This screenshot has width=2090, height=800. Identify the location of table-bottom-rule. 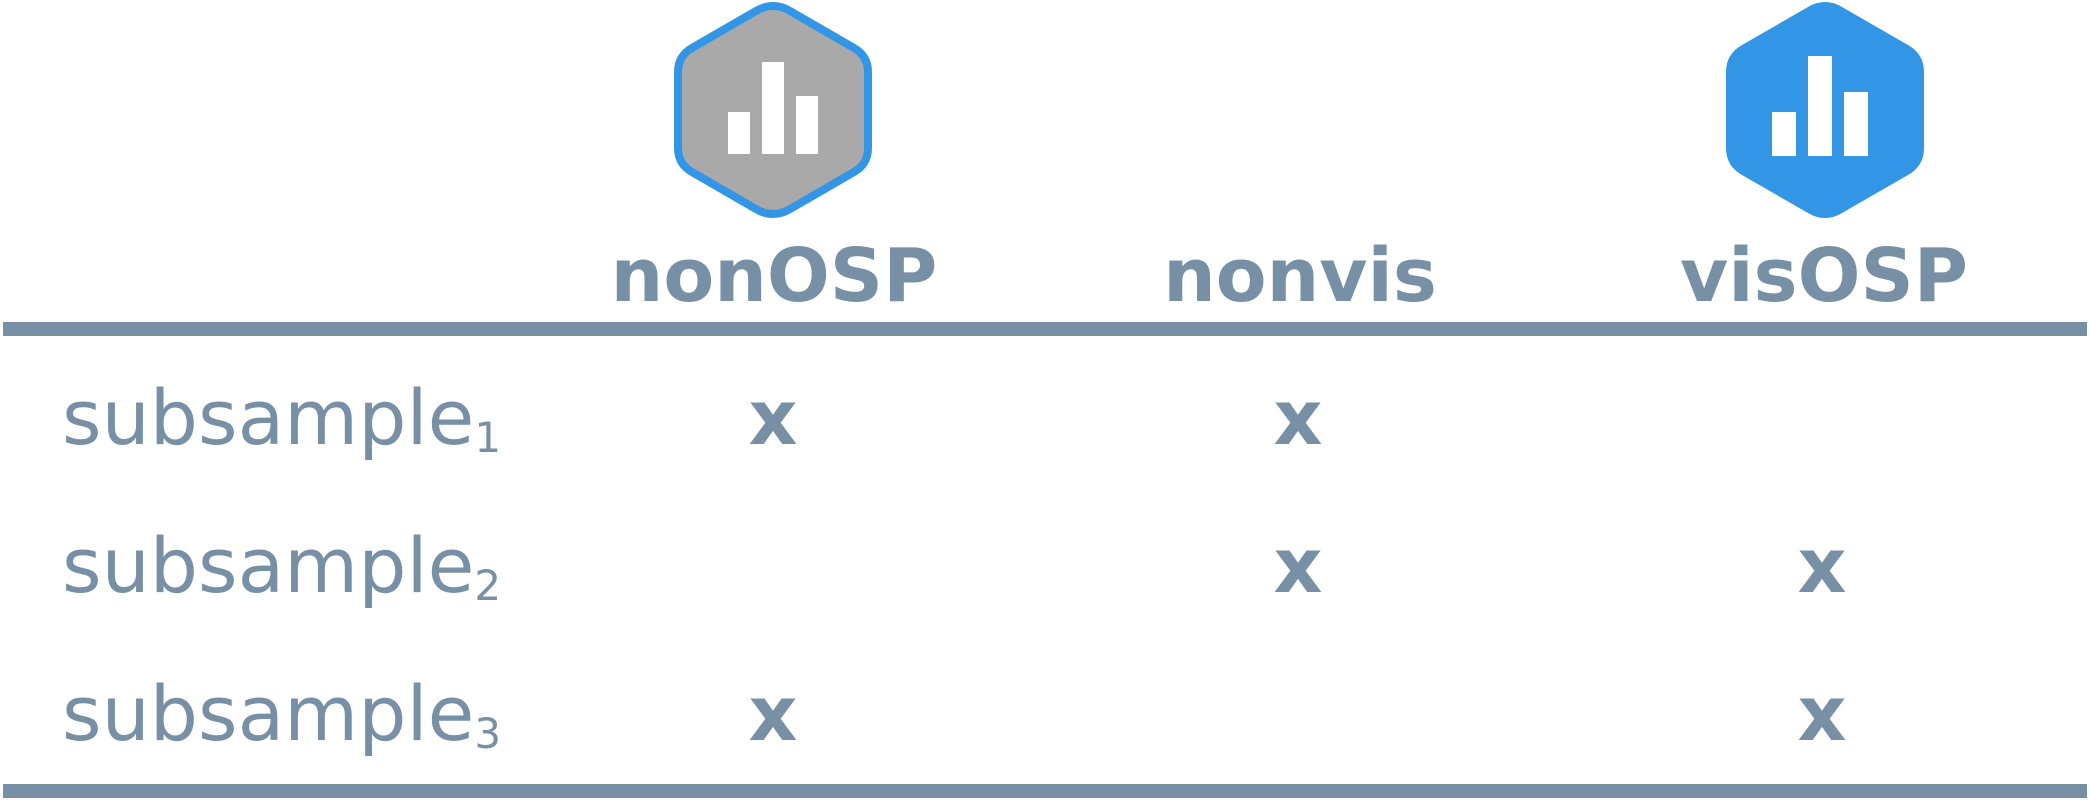
(1045, 791).